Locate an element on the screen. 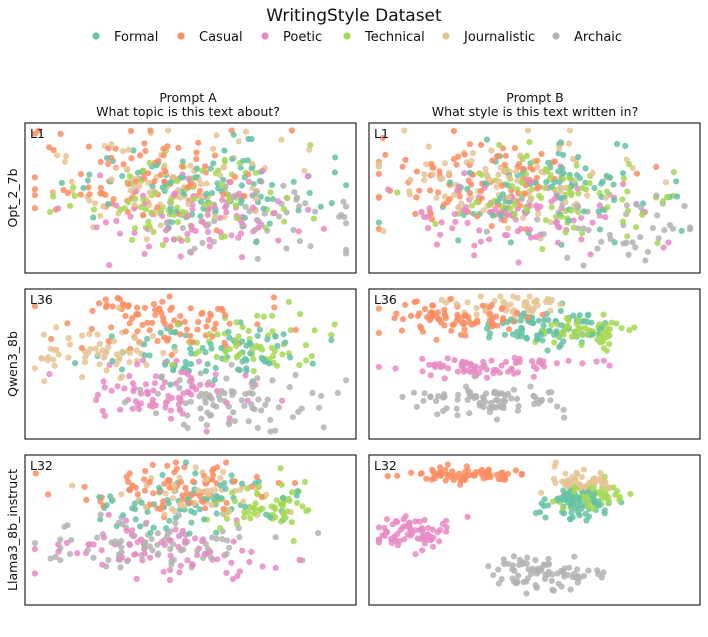 This screenshot has width=708, height=637. panel-frame is located at coordinates (190, 198).